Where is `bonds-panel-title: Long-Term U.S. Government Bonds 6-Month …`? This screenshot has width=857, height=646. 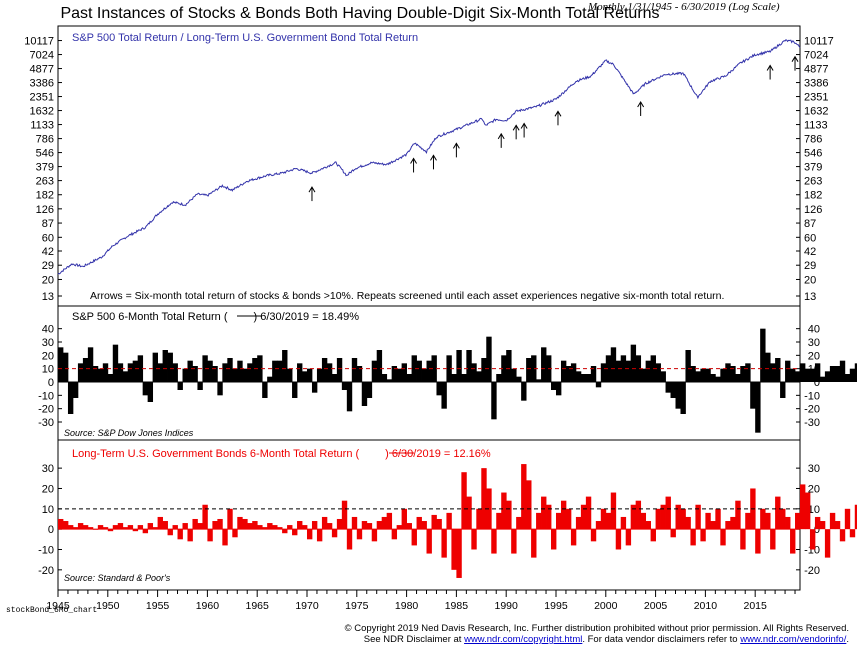
bonds-panel-title: Long-Term U.S. Government Bonds 6-Month … is located at coordinates (281, 454).